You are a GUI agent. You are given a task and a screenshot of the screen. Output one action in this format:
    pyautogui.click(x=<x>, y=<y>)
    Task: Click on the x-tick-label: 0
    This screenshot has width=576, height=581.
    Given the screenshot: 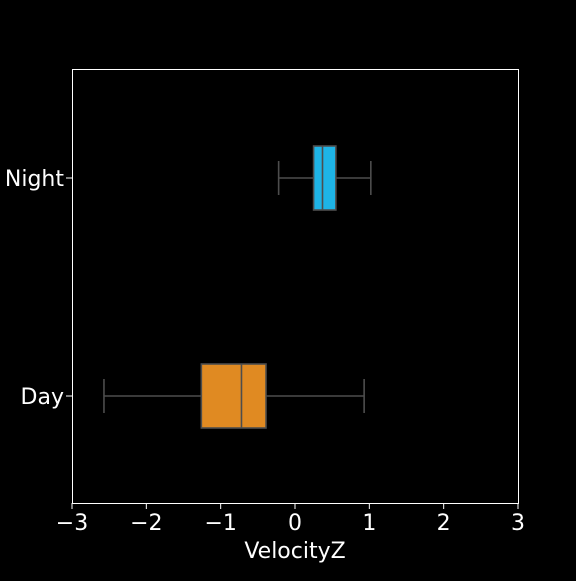 What is the action you would take?
    pyautogui.click(x=295, y=523)
    